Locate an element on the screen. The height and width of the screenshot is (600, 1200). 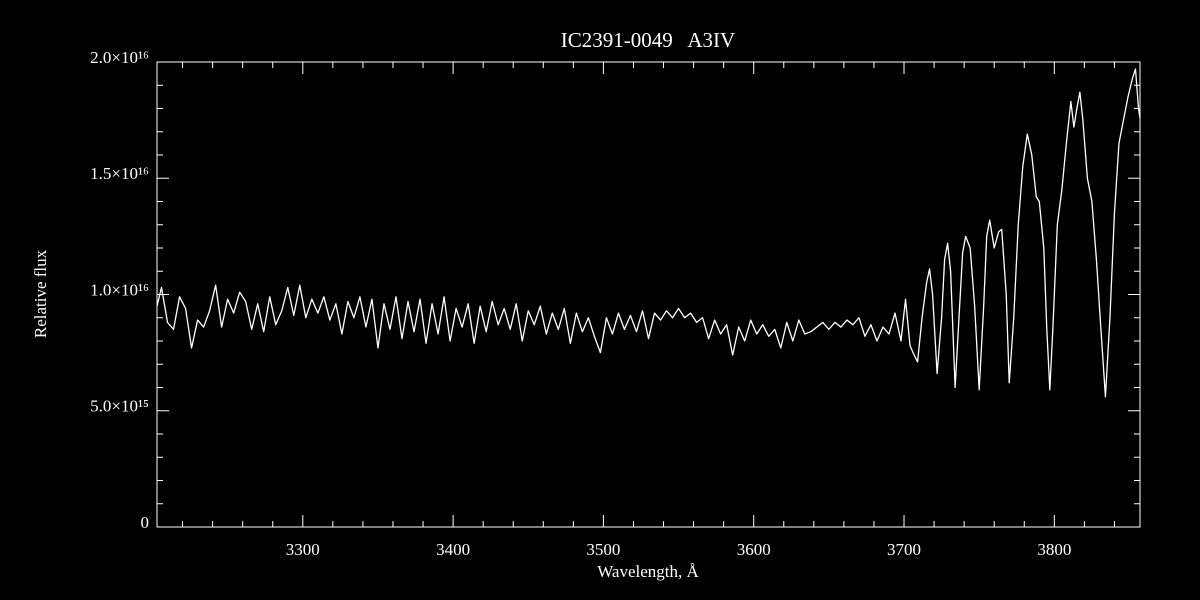
x-tick-label: 3800 is located at coordinates (1054, 549).